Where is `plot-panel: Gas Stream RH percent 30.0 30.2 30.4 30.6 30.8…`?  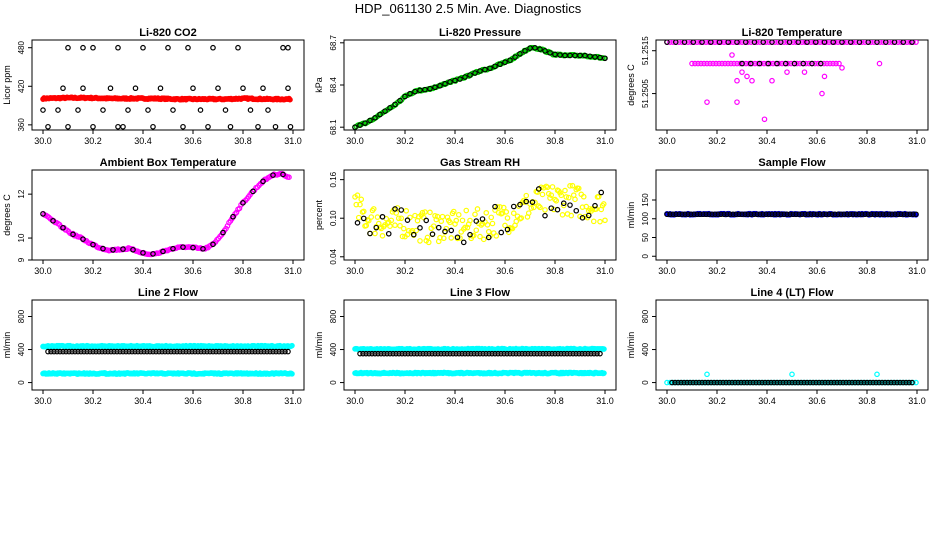
plot-panel: Gas Stream RH percent 30.0 30.2 30.4 30.6 30.8… is located at coordinates (465, 216).